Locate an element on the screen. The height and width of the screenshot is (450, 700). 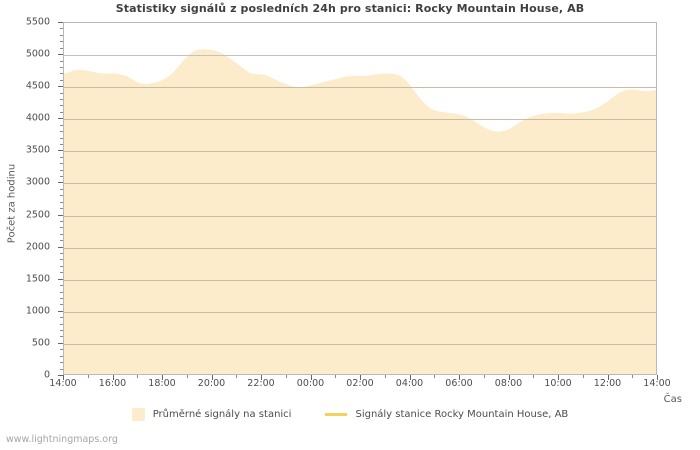
x-axis-tick-label: 08:00 is located at coordinates (508, 383).